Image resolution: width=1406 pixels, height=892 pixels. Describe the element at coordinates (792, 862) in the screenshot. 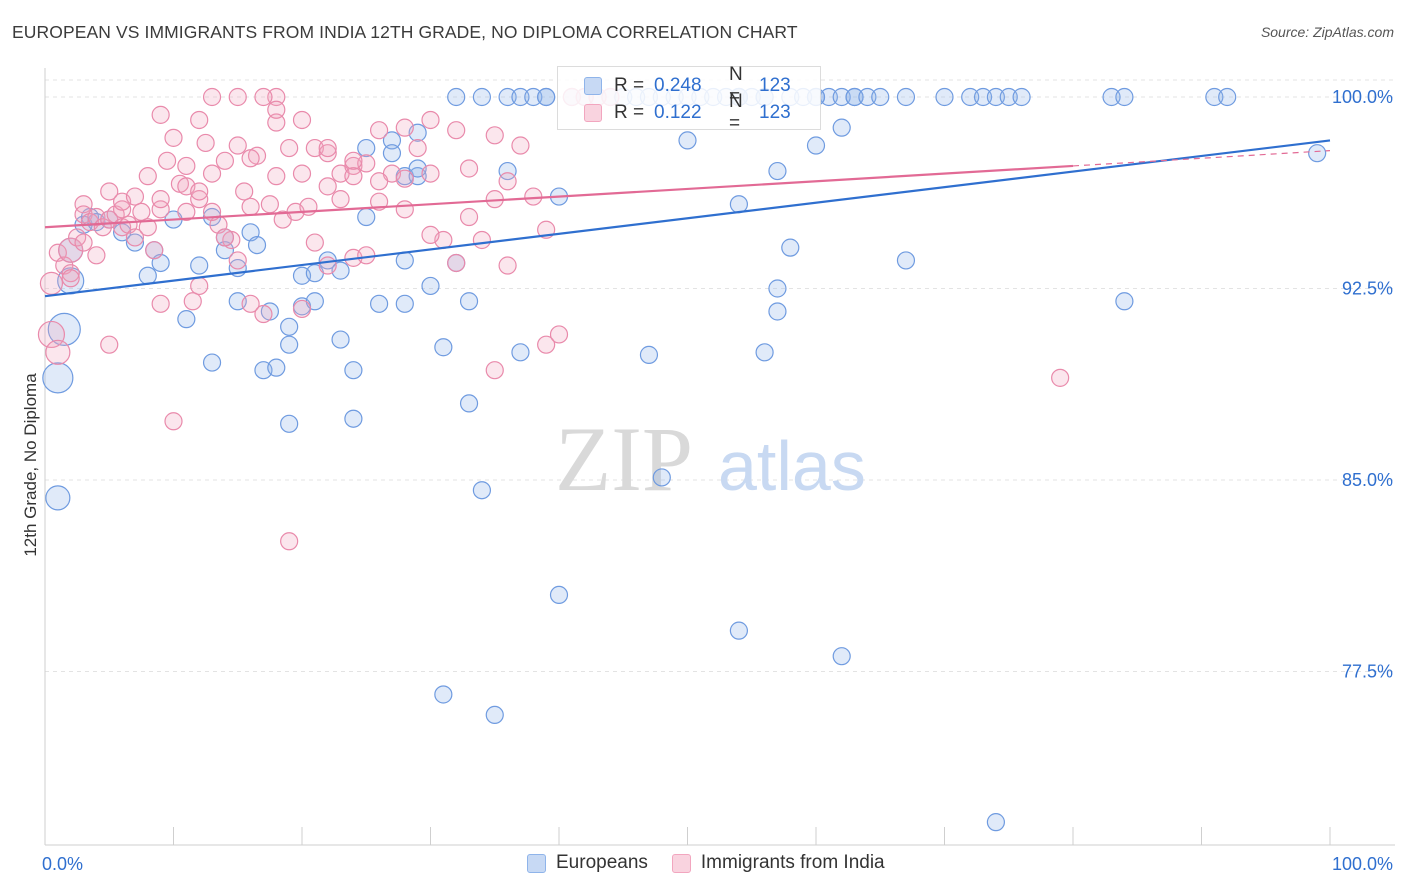

I see `legend-label-india: Immigrants from India` at that location.